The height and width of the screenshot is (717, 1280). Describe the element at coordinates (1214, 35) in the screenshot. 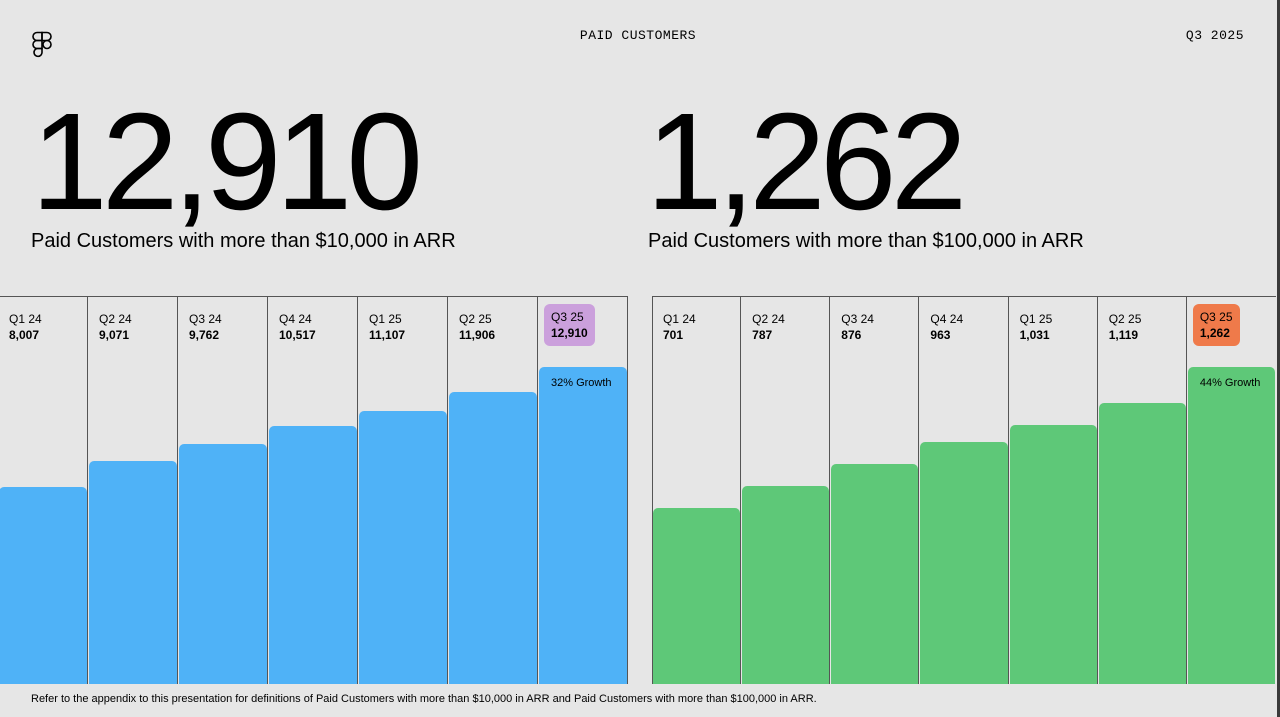

I see `period-label: Q3 2025` at that location.